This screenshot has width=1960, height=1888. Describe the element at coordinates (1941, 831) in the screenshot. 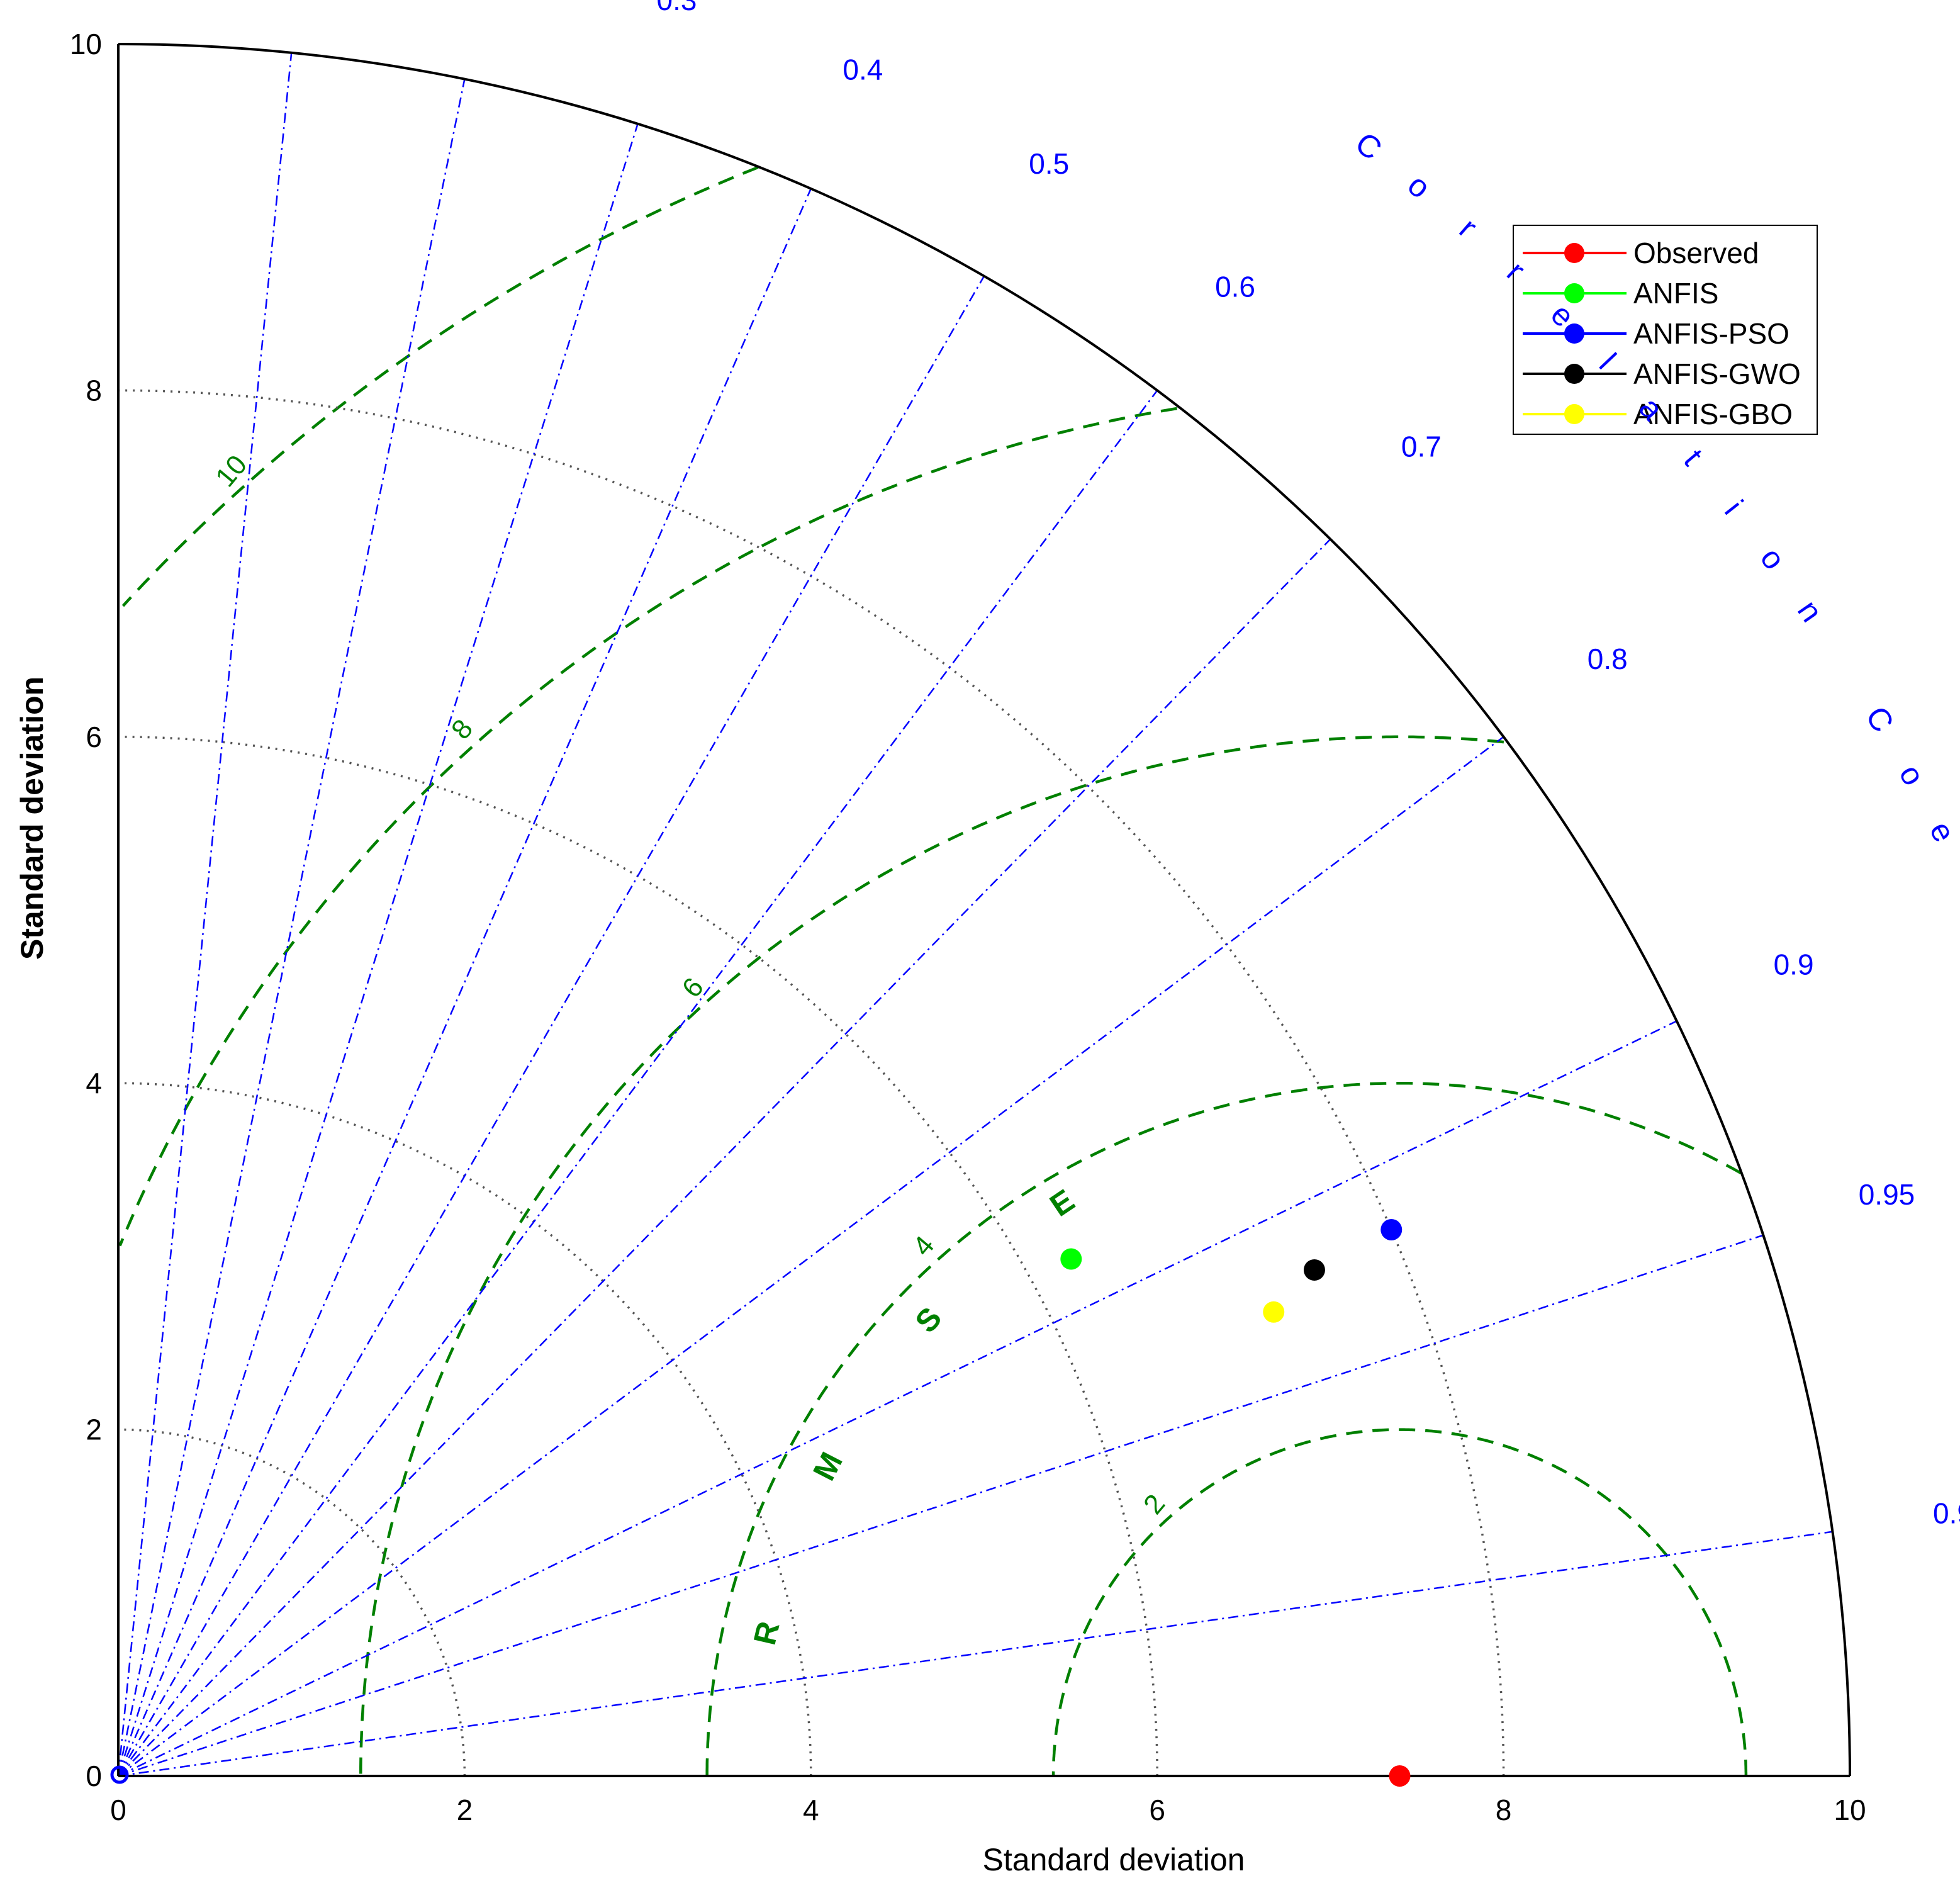

I see `arc-title-char-14: e` at that location.